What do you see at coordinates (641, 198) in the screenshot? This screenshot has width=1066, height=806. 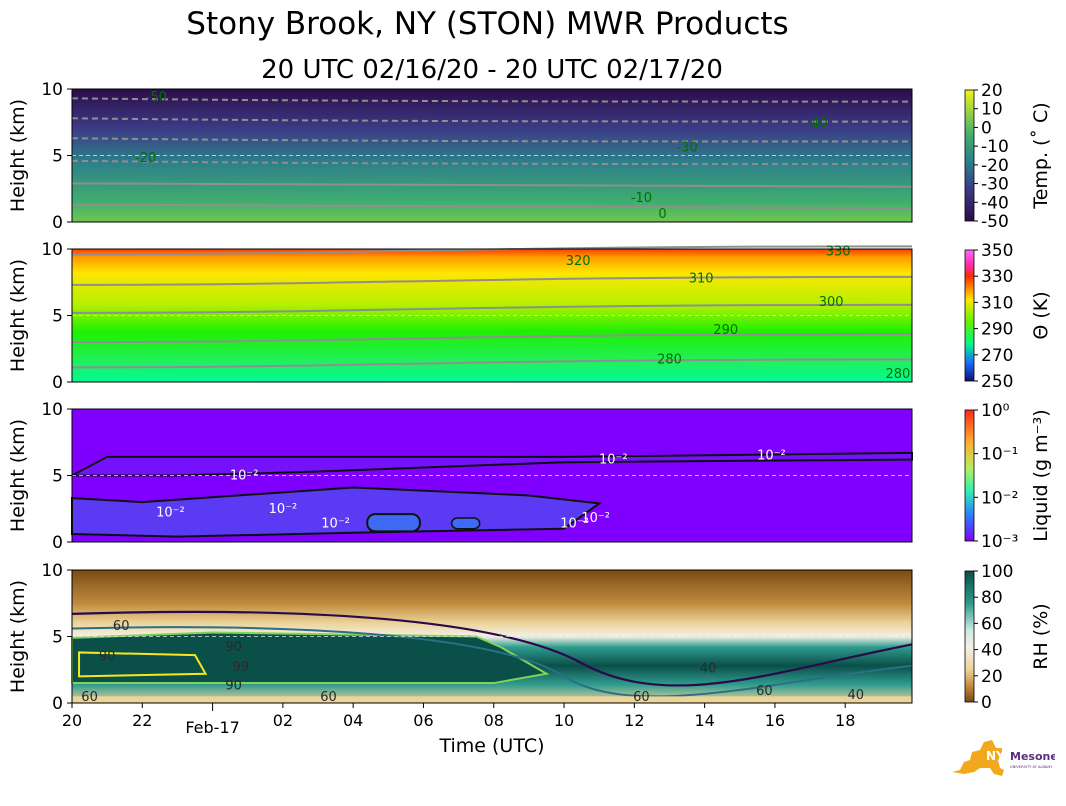 I see `contour-label: -10` at bounding box center [641, 198].